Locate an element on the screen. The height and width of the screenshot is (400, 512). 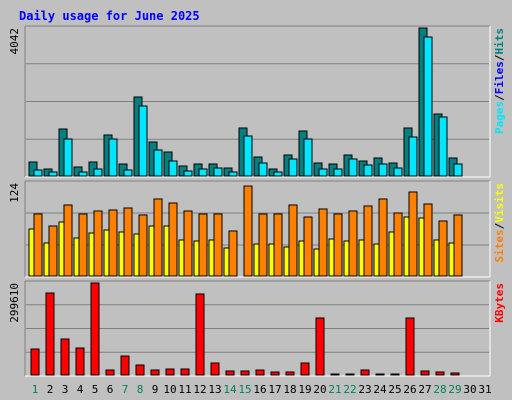
x-tick-label-day-12: 12 is located at coordinates (199, 389).